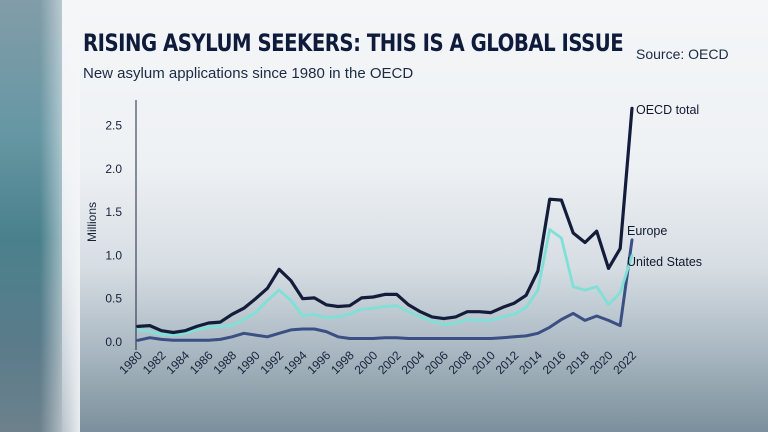 This screenshot has height=432, width=768. Describe the element at coordinates (667, 110) in the screenshot. I see `series-label-oecd-total: OECD total` at that location.